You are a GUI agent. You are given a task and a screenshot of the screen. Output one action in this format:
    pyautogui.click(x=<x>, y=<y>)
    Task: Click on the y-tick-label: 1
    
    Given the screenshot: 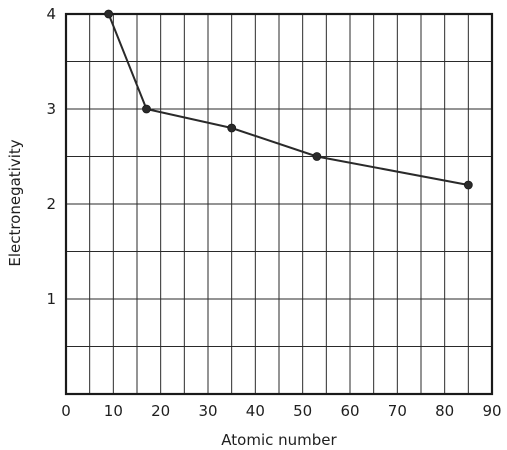 What is the action you would take?
    pyautogui.click(x=51, y=299)
    